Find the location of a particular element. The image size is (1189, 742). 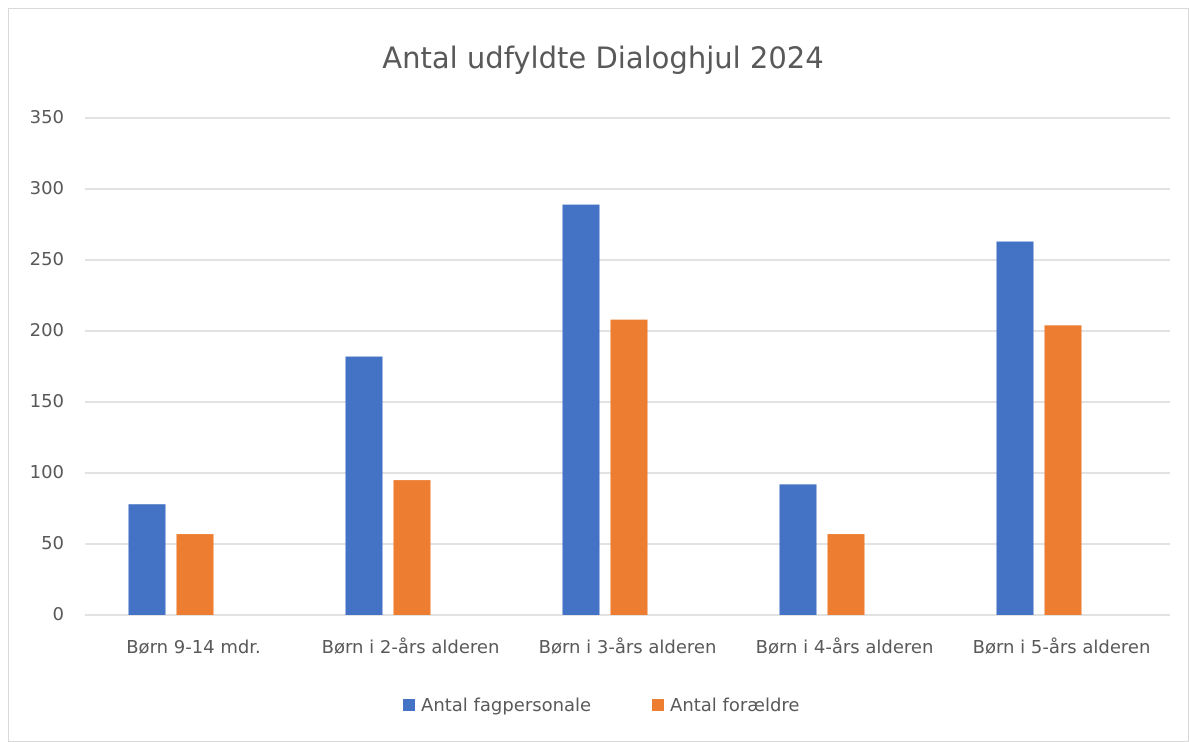

x-tick-label: Børn 9-14 mdr. is located at coordinates (193, 647).